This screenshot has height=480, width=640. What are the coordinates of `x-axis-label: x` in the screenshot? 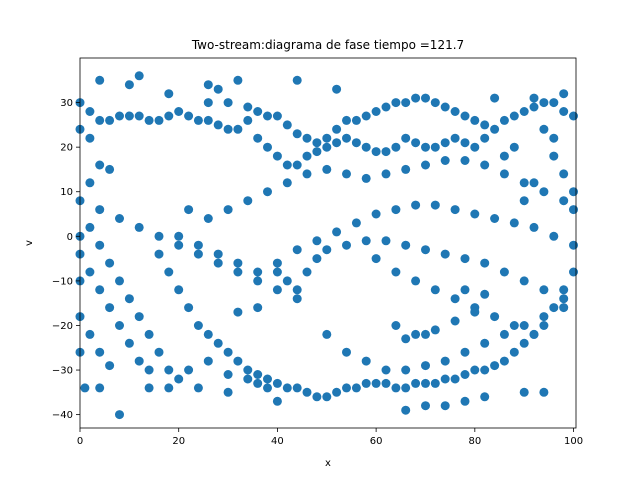 It's located at (328, 463).